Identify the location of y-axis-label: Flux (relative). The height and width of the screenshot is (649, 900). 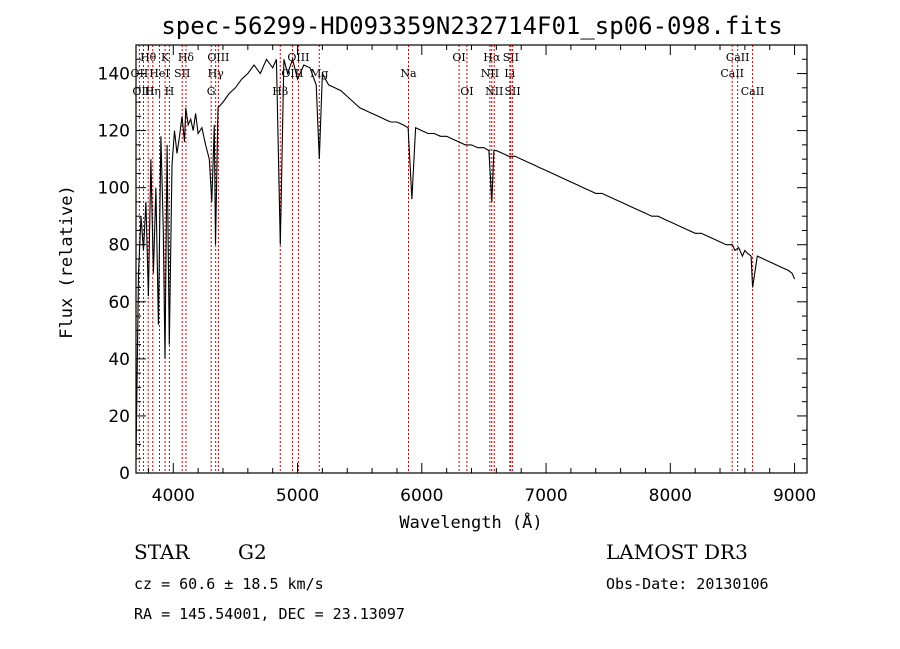
(67, 262).